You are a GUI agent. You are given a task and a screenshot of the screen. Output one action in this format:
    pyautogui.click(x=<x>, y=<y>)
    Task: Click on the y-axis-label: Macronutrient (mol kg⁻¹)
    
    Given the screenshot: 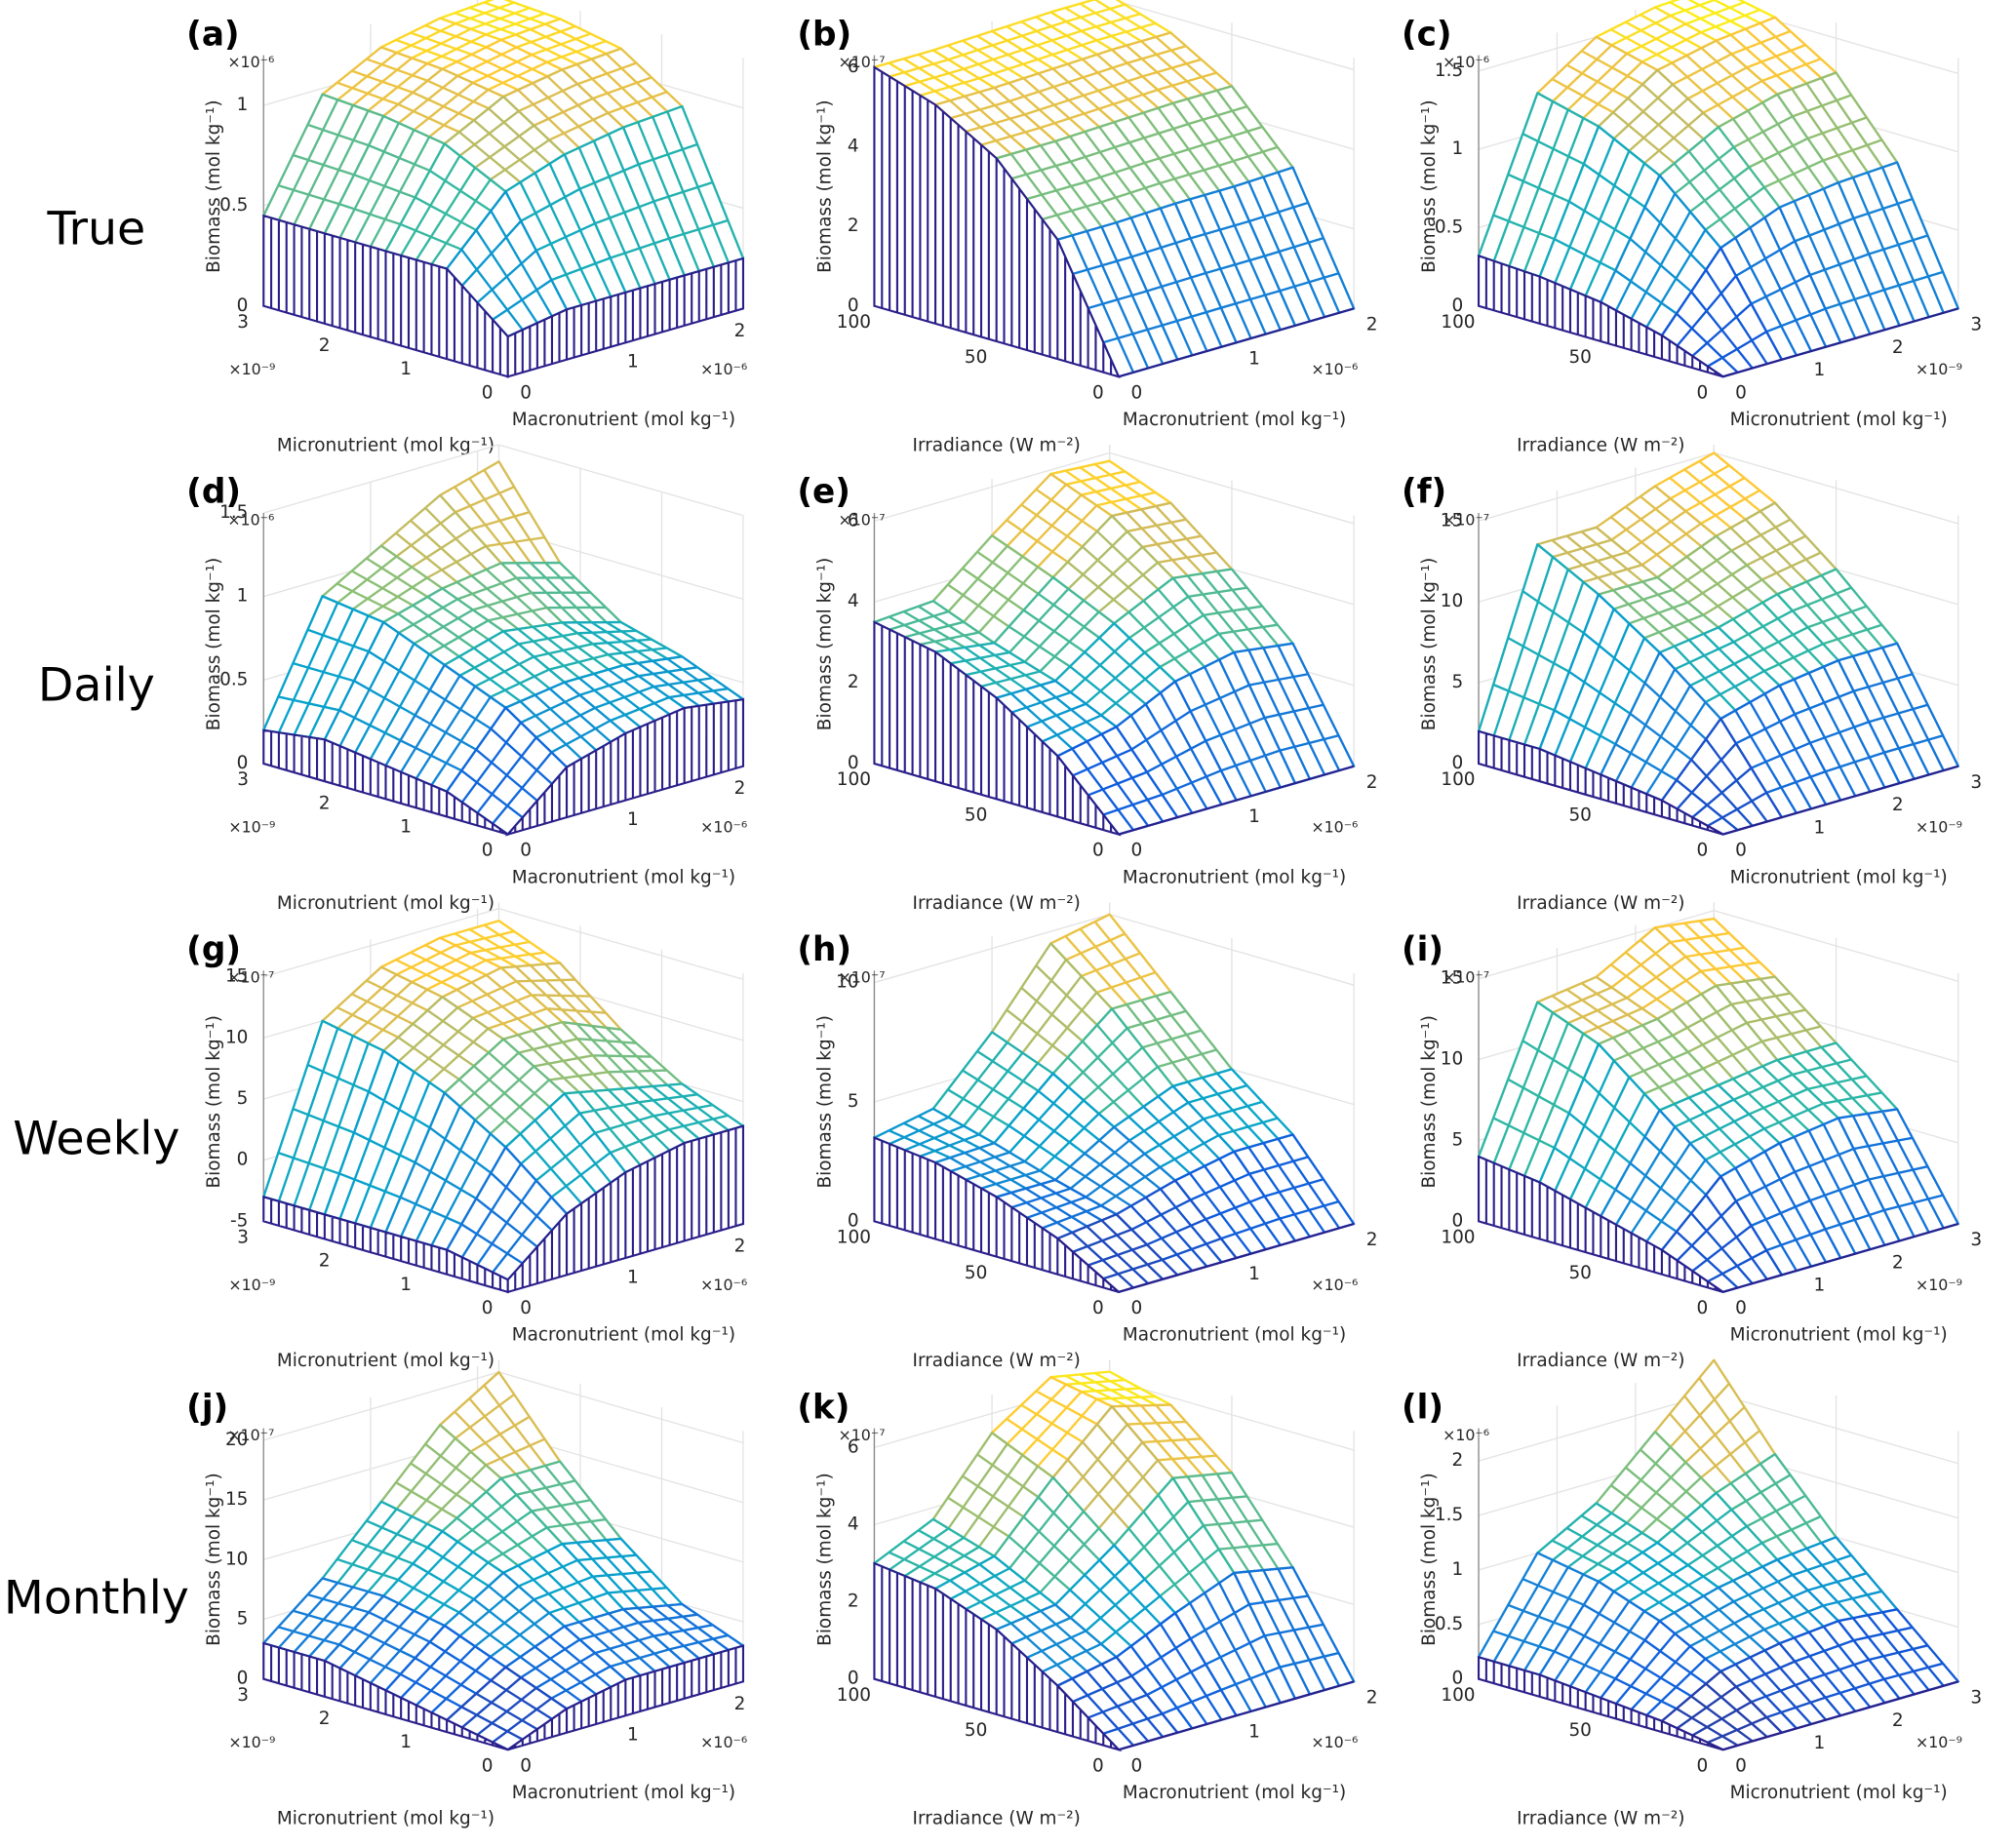 What is the action you would take?
    pyautogui.click(x=1234, y=420)
    